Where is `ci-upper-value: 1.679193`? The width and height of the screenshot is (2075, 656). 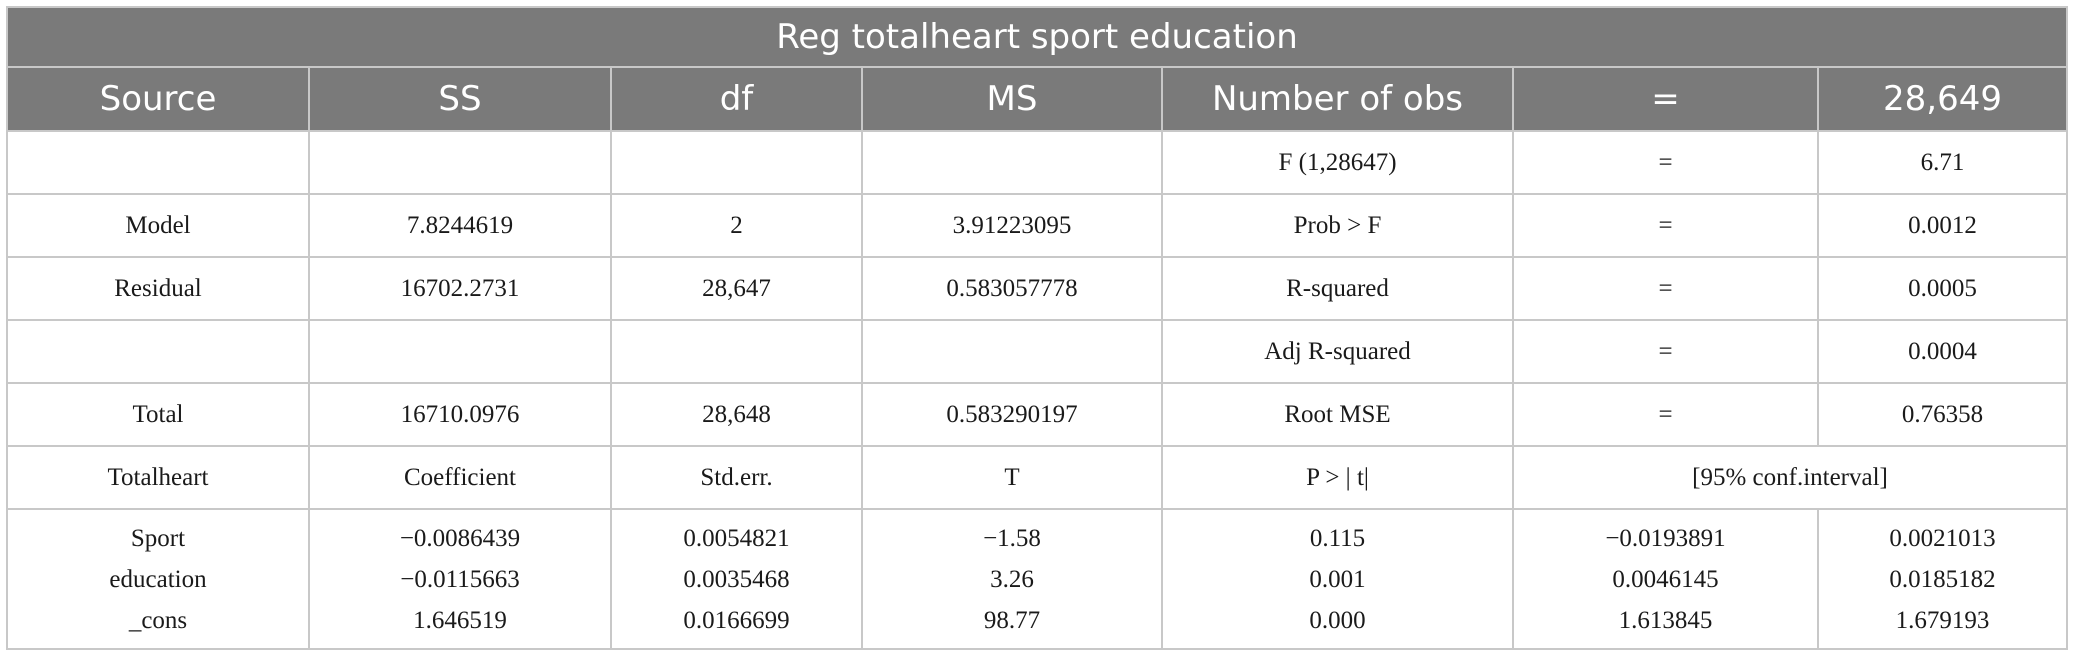
ci-upper-value: 1.679193 is located at coordinates (1942, 620).